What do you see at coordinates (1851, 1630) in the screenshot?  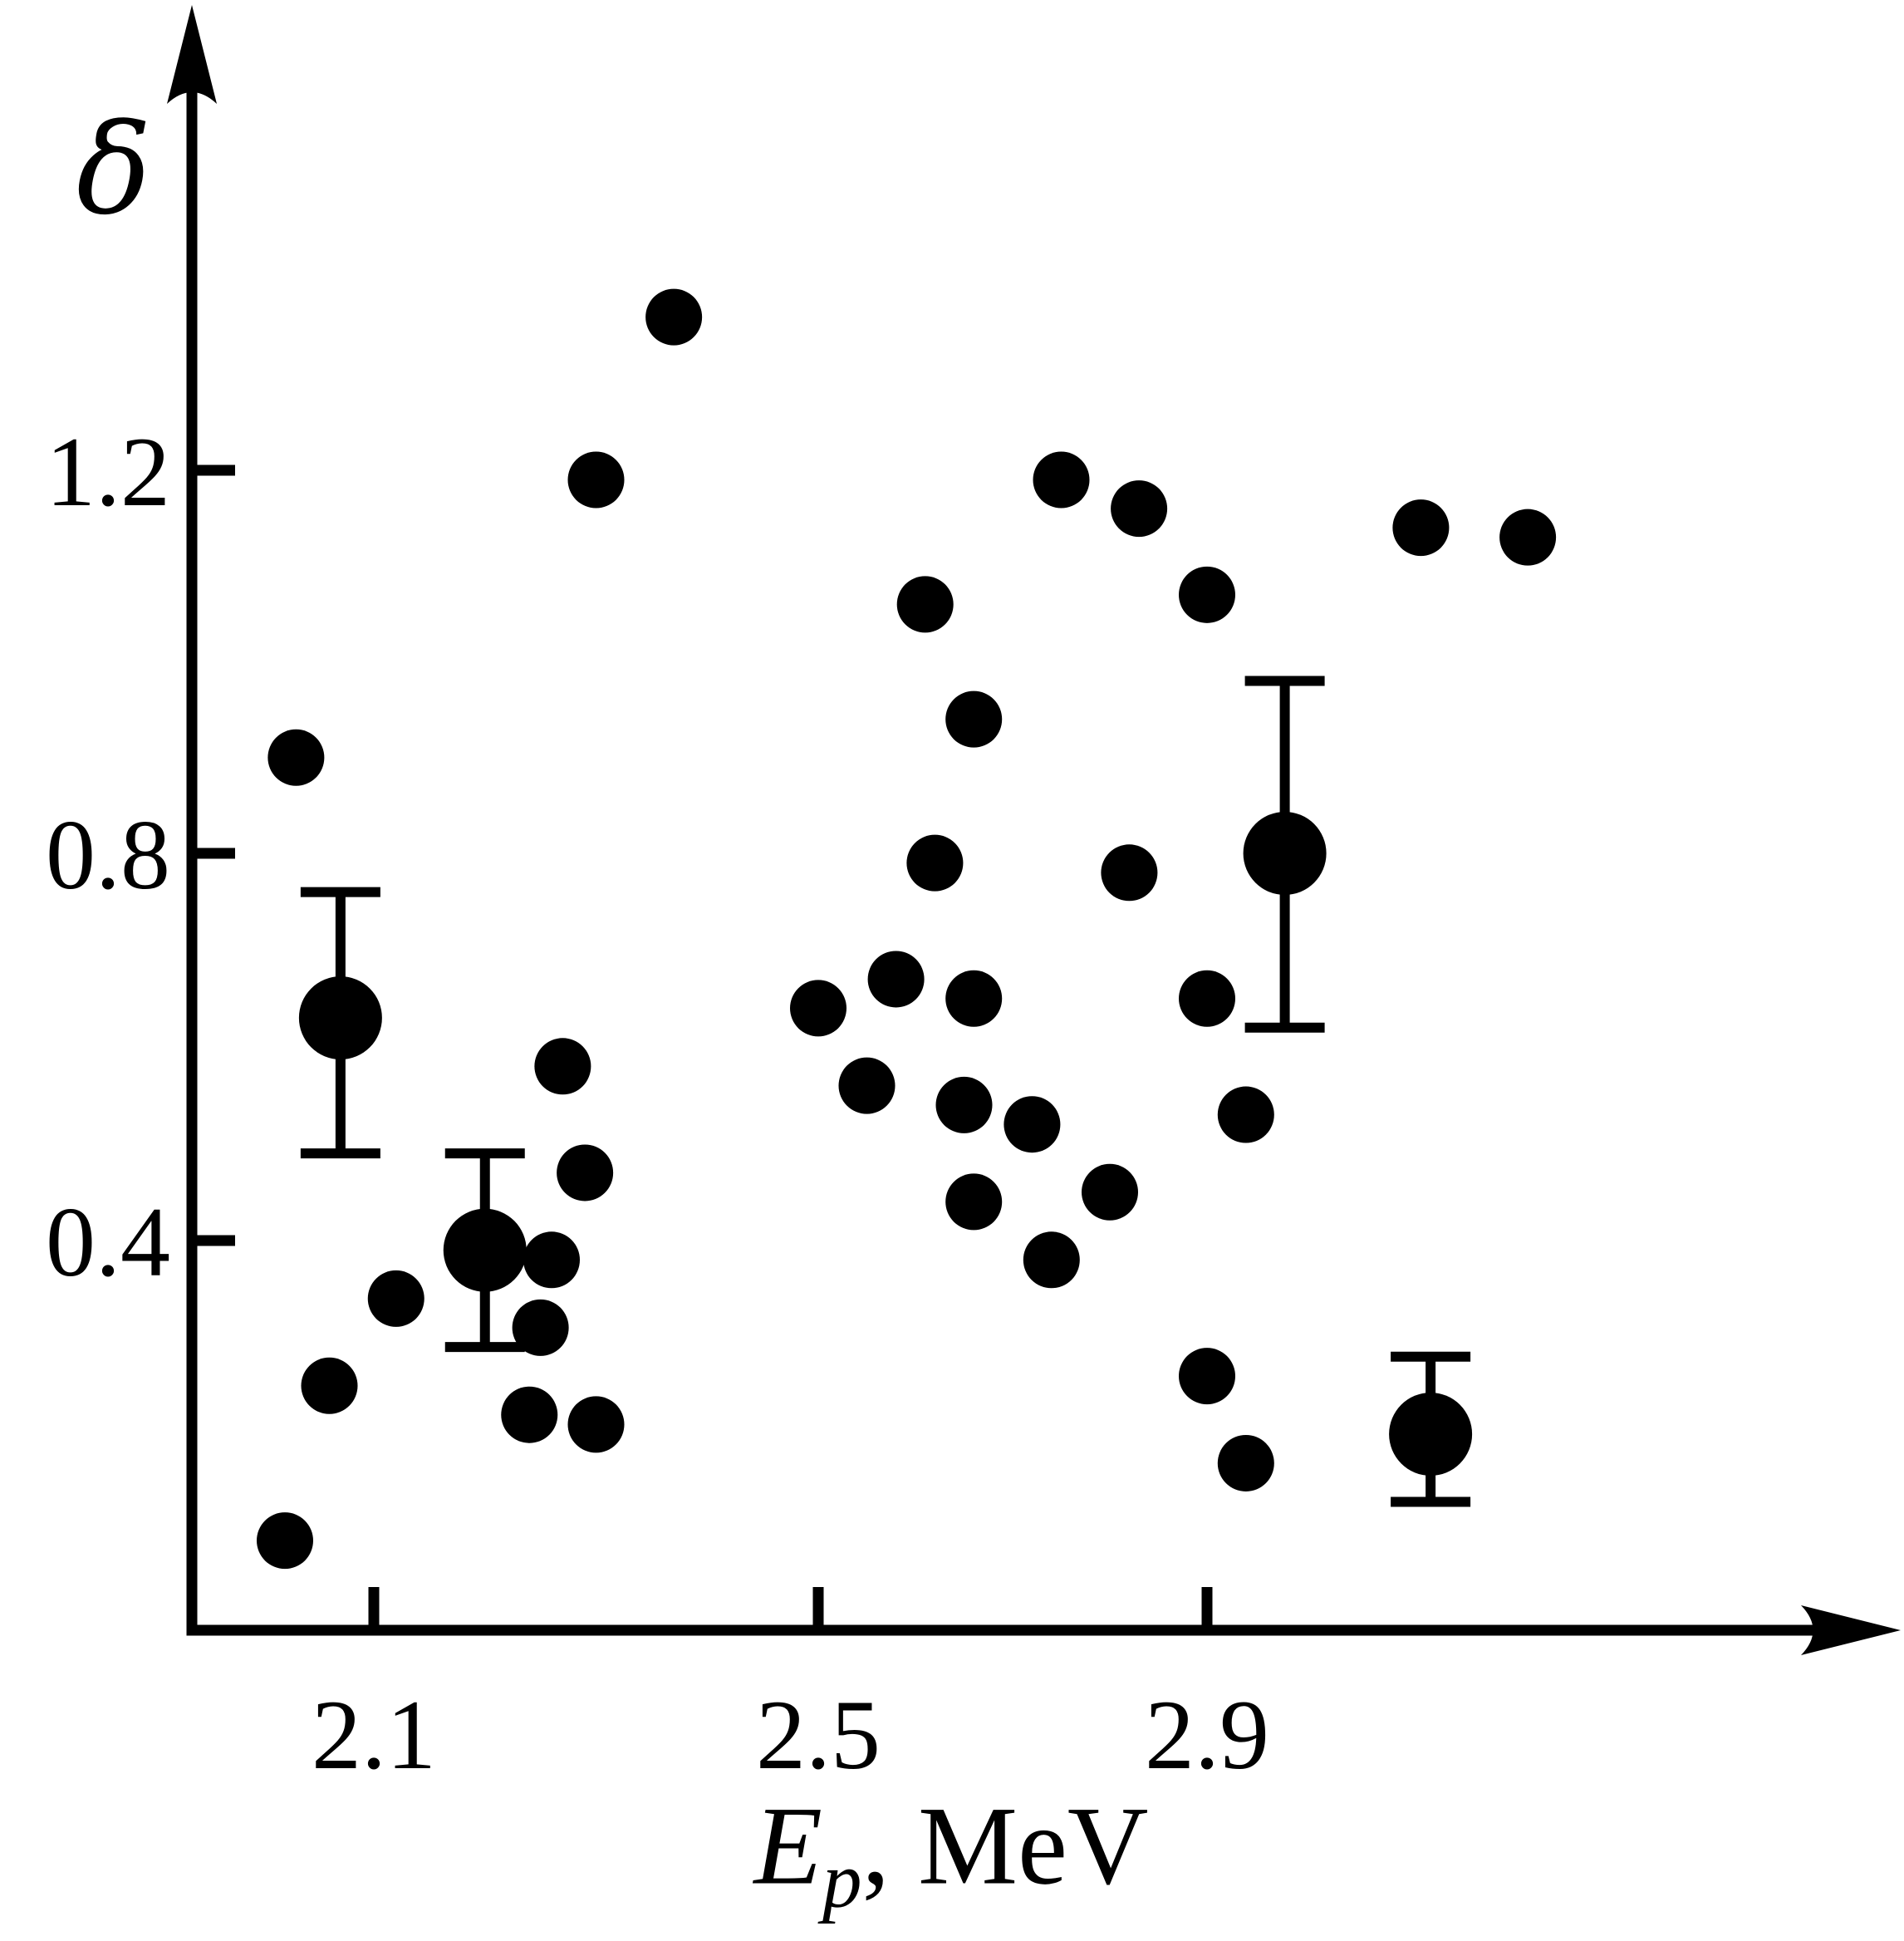 I see `x-axis-arrow-icon` at bounding box center [1851, 1630].